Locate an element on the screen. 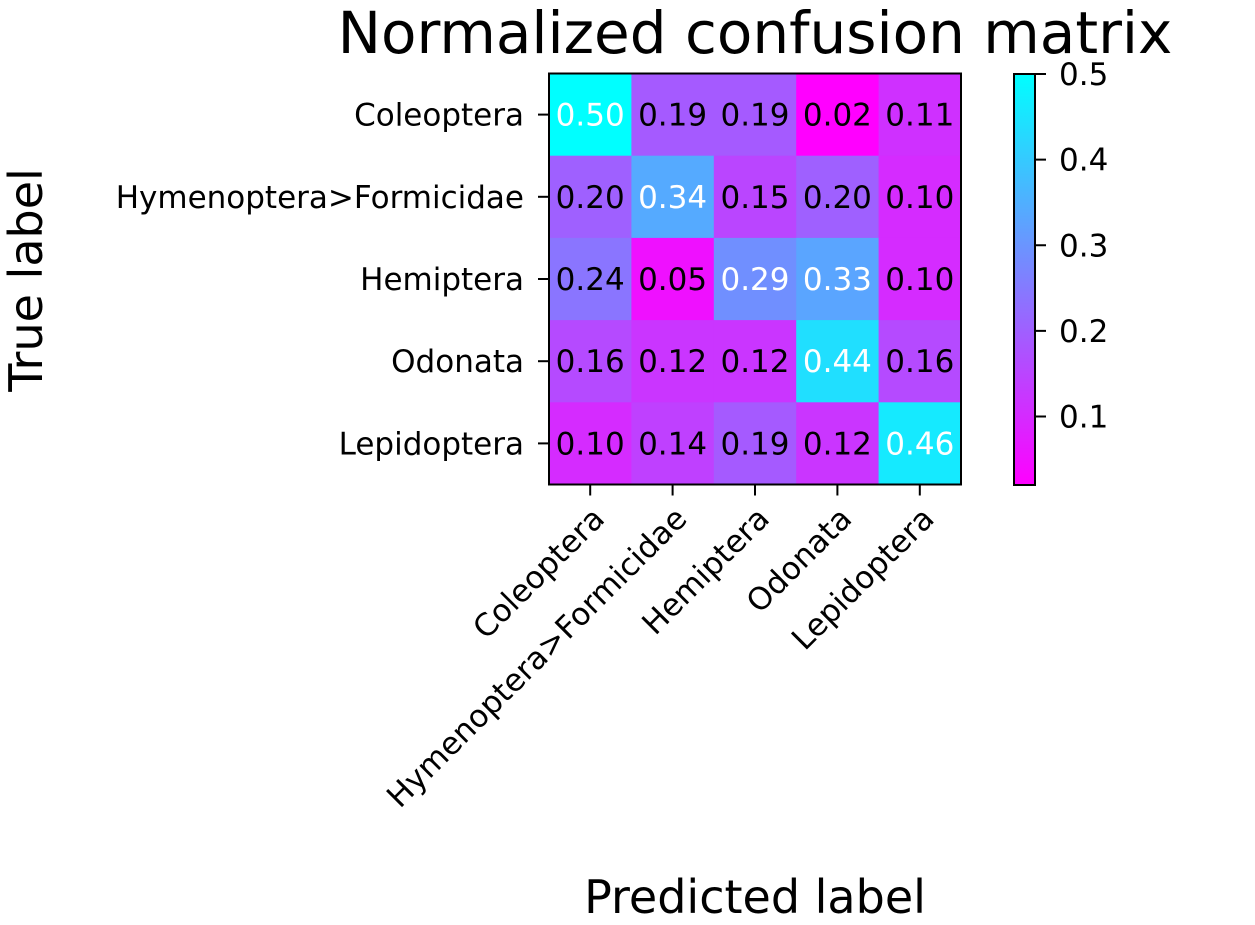 Image resolution: width=1255 pixels, height=925 pixels. cell-value-label: 0.11 is located at coordinates (919, 116).